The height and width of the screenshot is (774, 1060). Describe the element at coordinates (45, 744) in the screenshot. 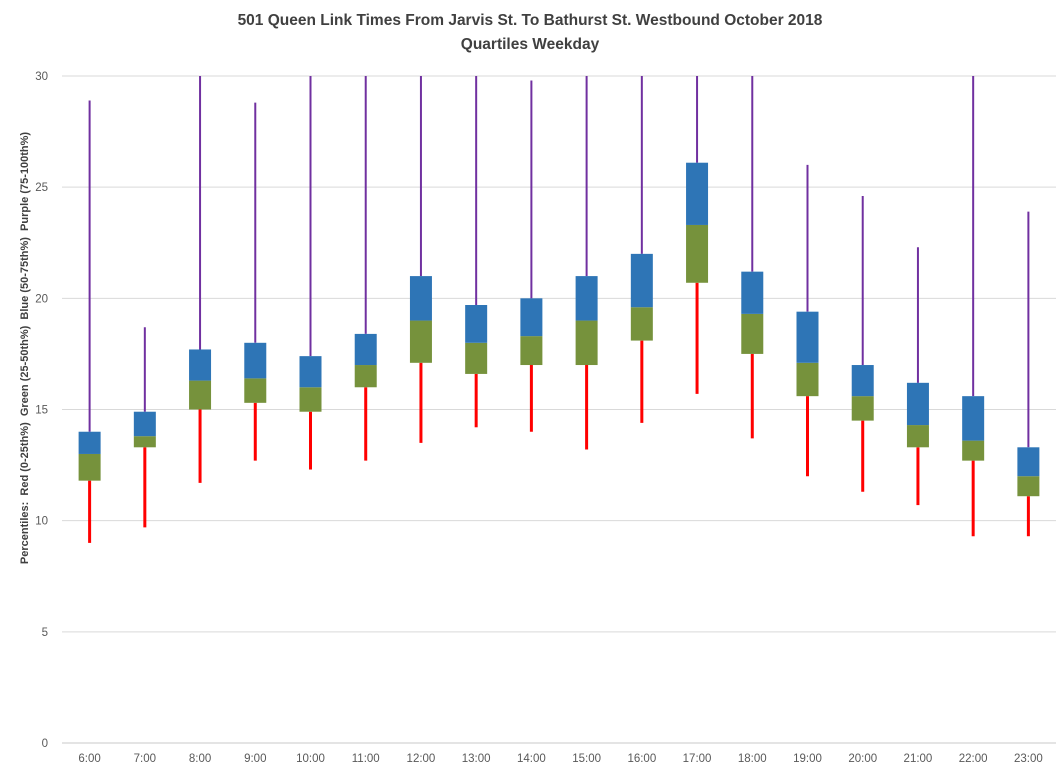

I see `y-tick-label: 0` at that location.